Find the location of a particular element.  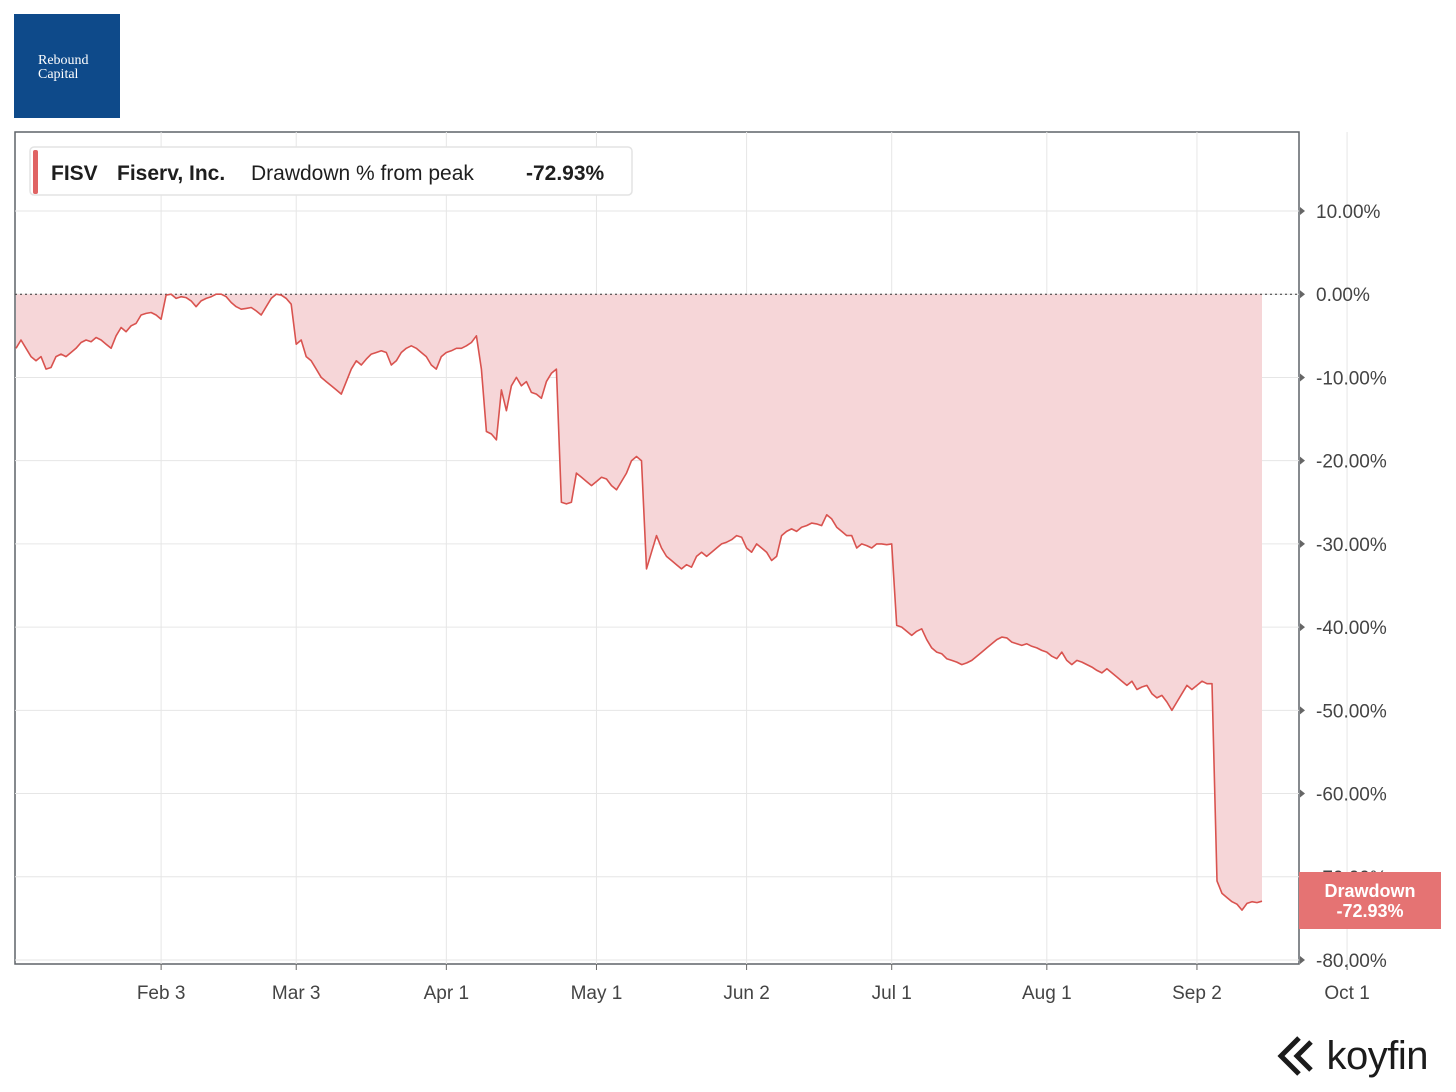

koyfin-wordmark: koyfin is located at coordinates (1377, 1056).